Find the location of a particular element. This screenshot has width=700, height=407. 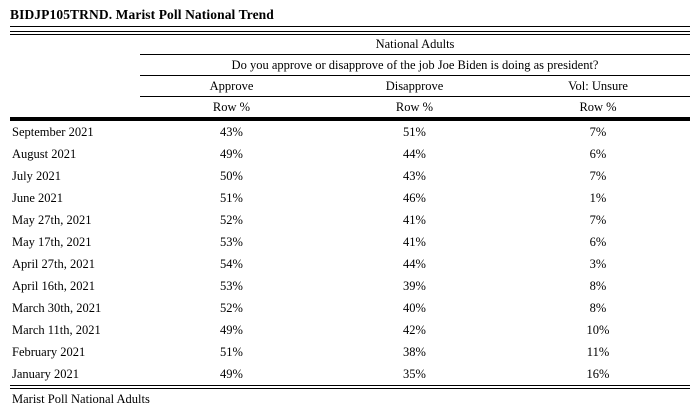

table-row: March 11th, 2021 49% 42% 10% is located at coordinates (350, 330).